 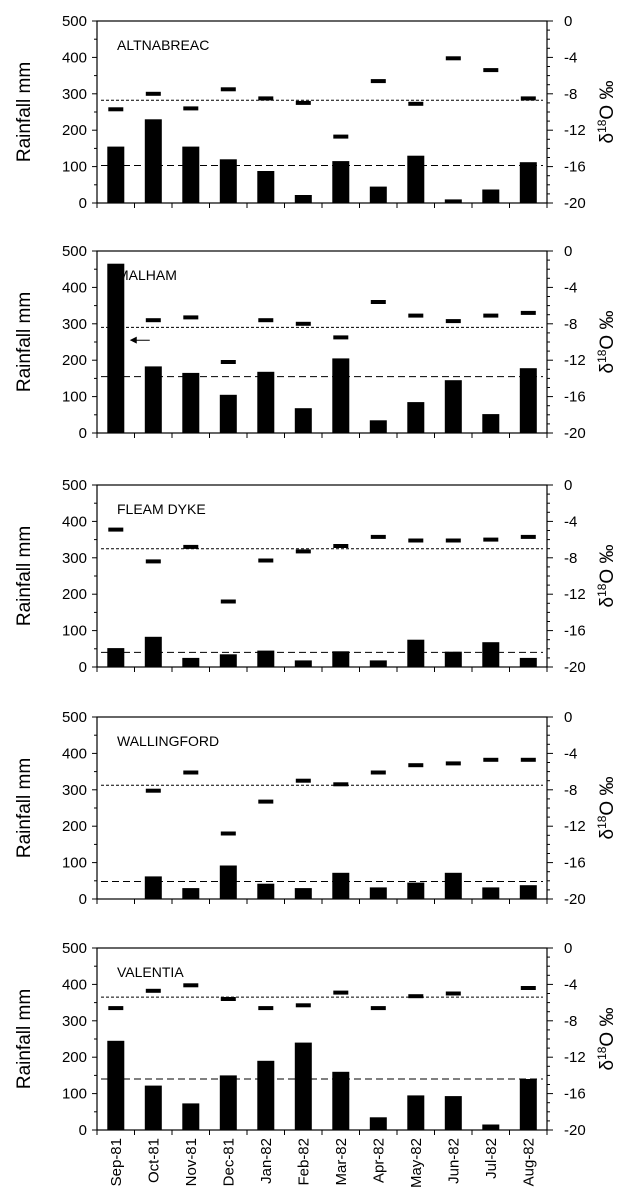 I want to click on x-tick-label: Oct-81, so click(x=153, y=1160).